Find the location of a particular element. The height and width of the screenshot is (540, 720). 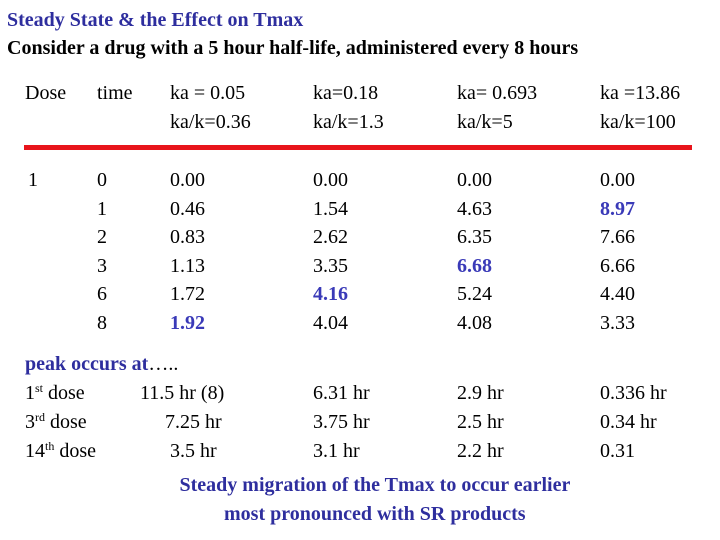

column-header: Dose is located at coordinates (46, 93).